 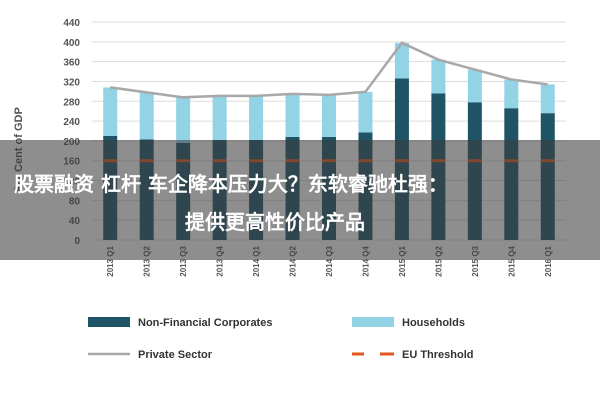 What do you see at coordinates (329, 70) in the screenshot?
I see `private-sector-line` at bounding box center [329, 70].